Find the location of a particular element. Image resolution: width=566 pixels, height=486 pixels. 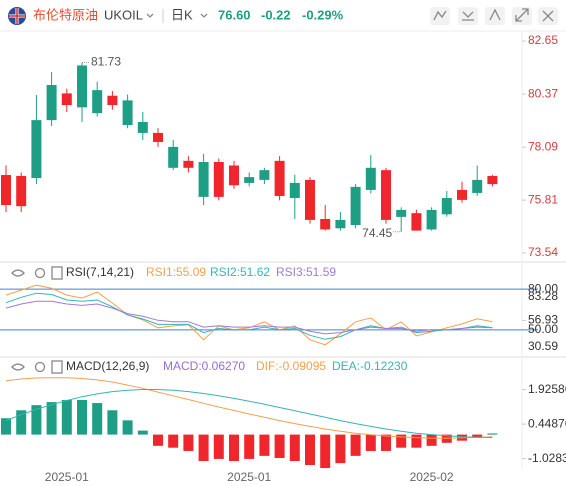

legend-entry: RSI2:51.62 is located at coordinates (240, 272).